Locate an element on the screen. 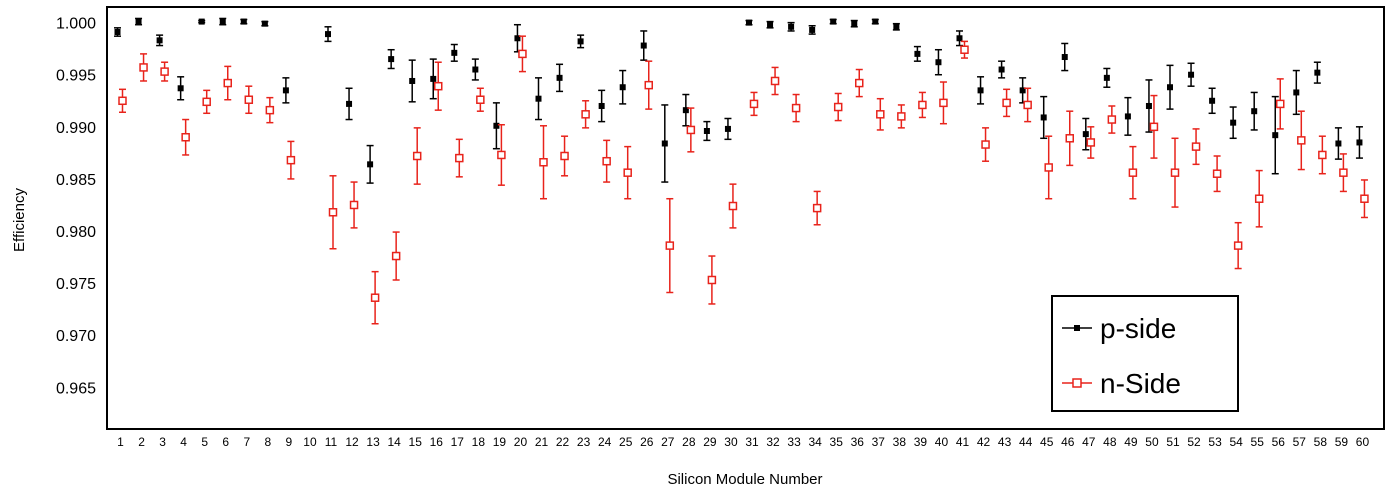 This screenshot has width=1395, height=489. x-tick-label: 1 is located at coordinates (120, 442).